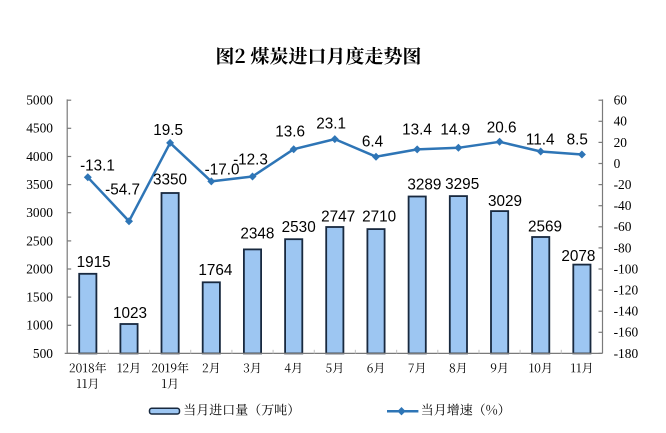 This screenshot has width=666, height=433. I want to click on svg-text: -100, so click(626, 268).